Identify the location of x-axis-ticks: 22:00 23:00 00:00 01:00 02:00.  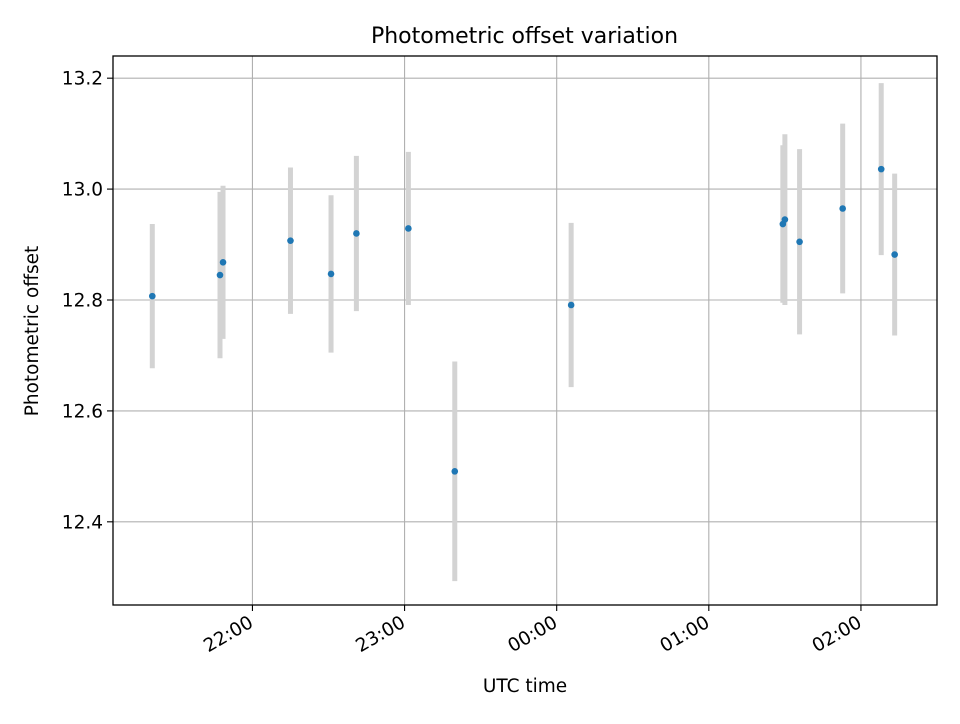
(532, 631).